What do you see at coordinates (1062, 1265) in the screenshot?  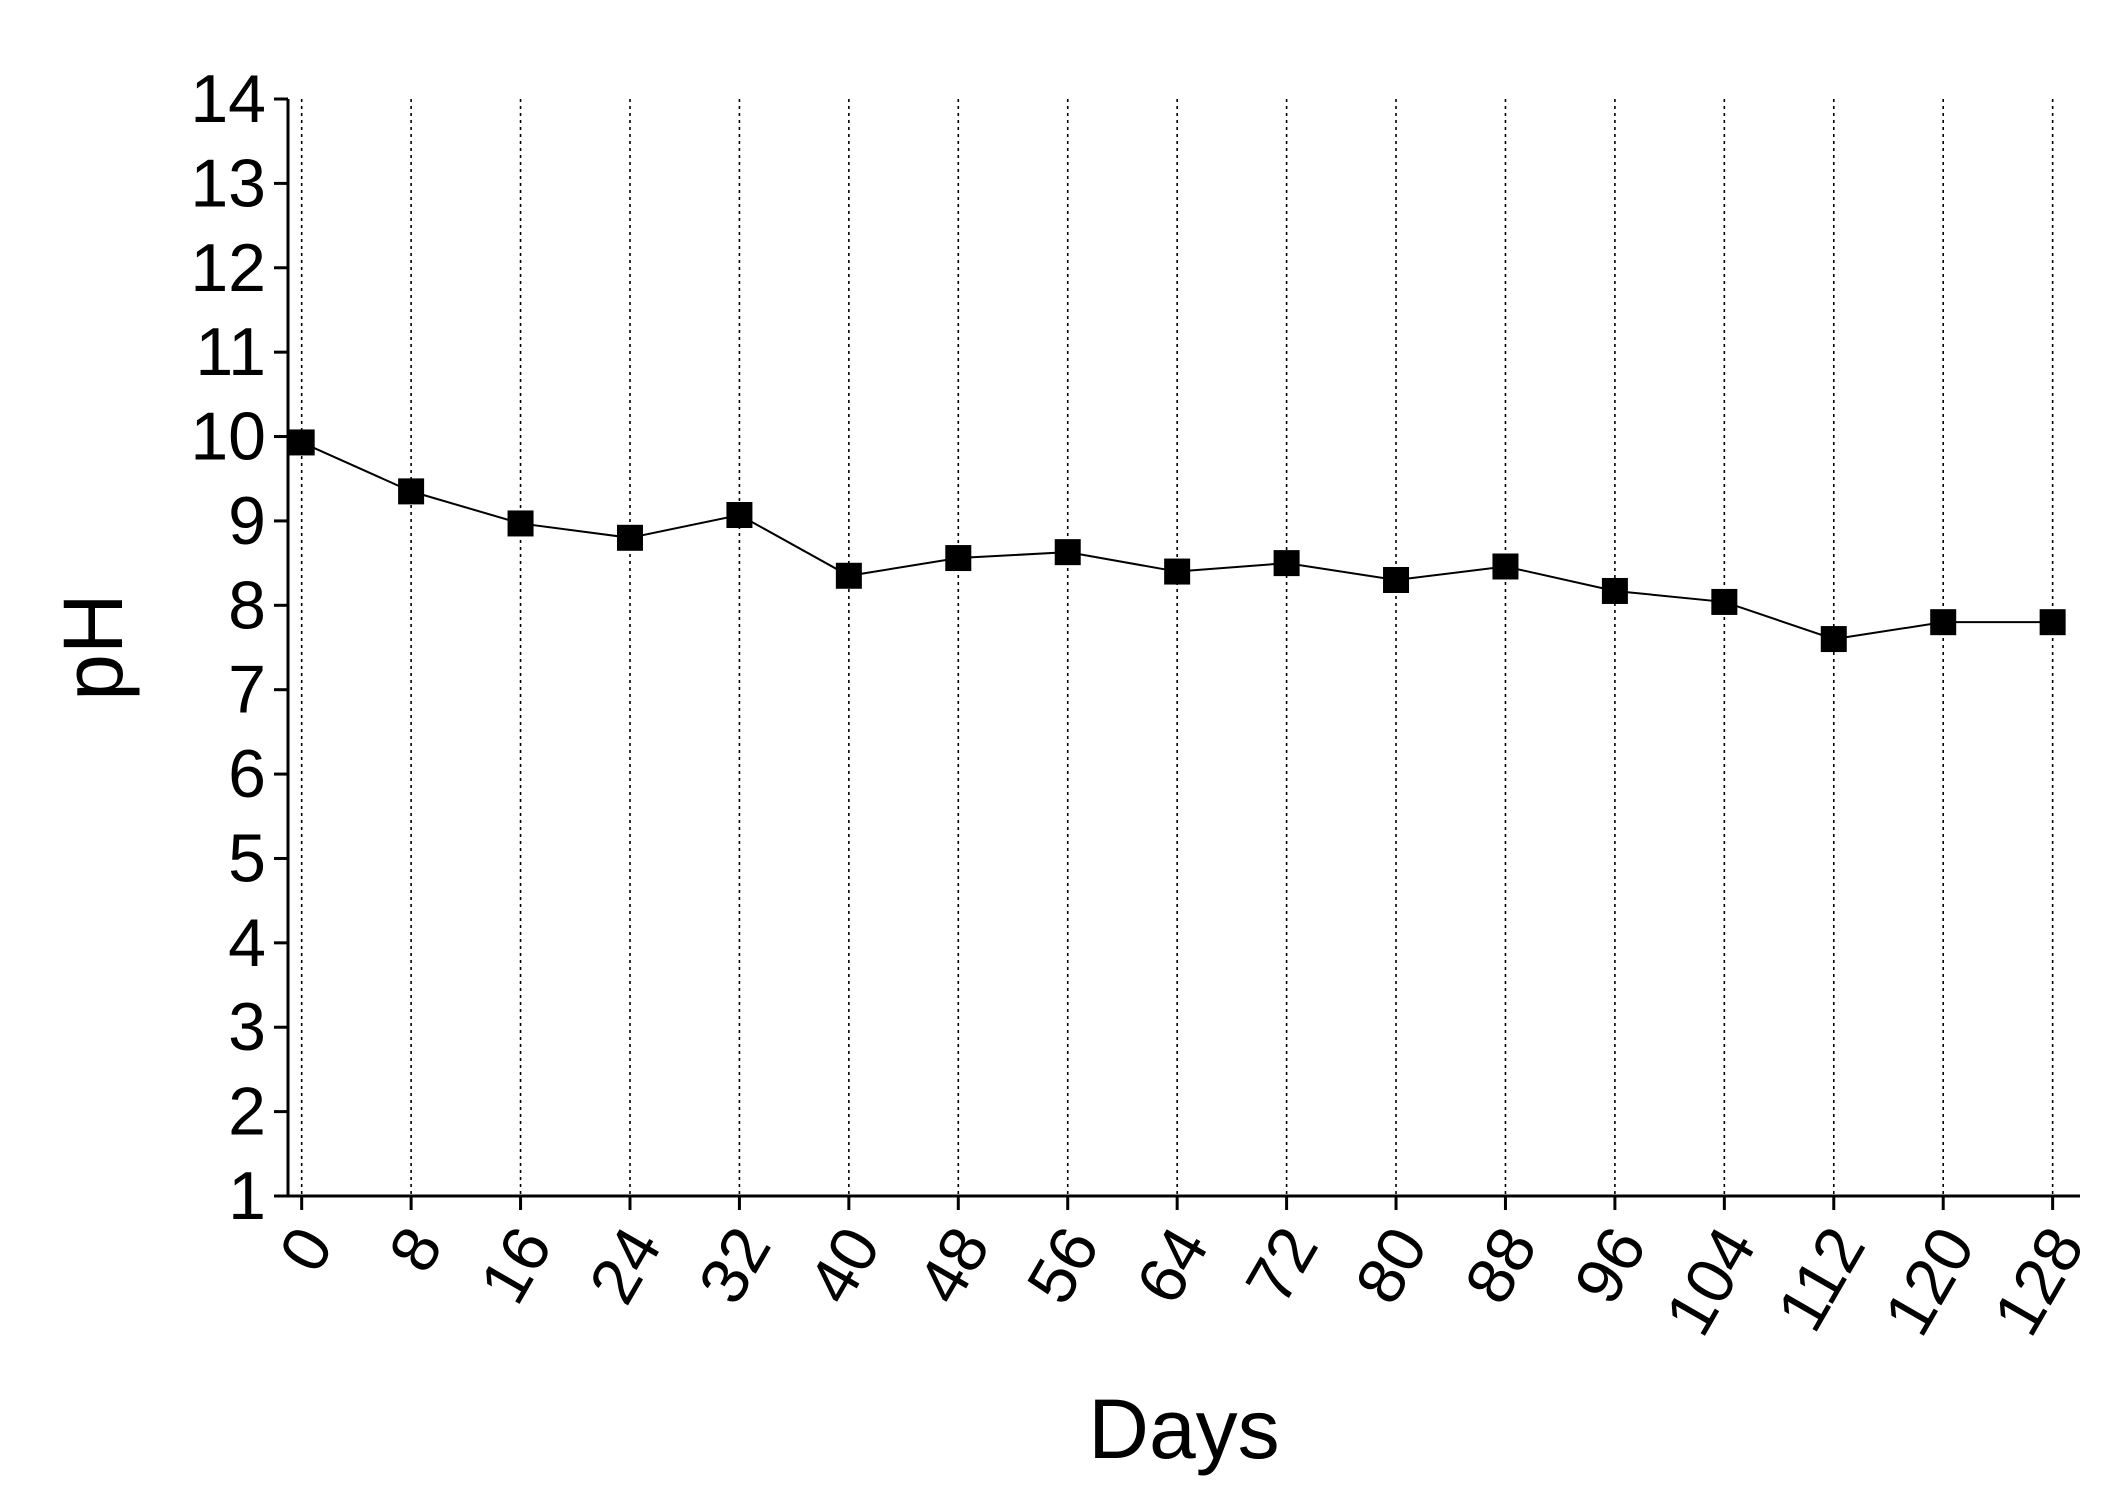 I see `x-tick-label: 56` at bounding box center [1062, 1265].